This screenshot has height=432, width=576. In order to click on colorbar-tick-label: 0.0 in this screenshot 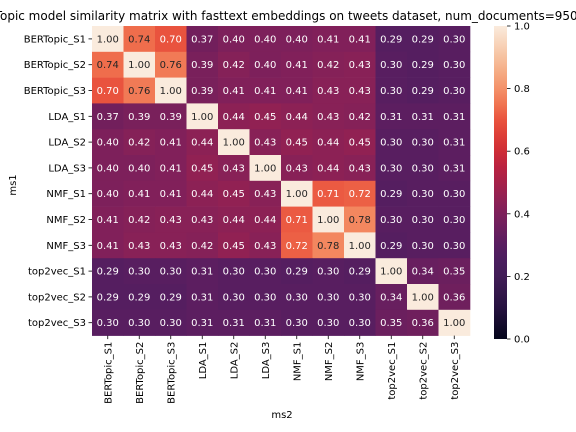, I will do `click(522, 340)`.